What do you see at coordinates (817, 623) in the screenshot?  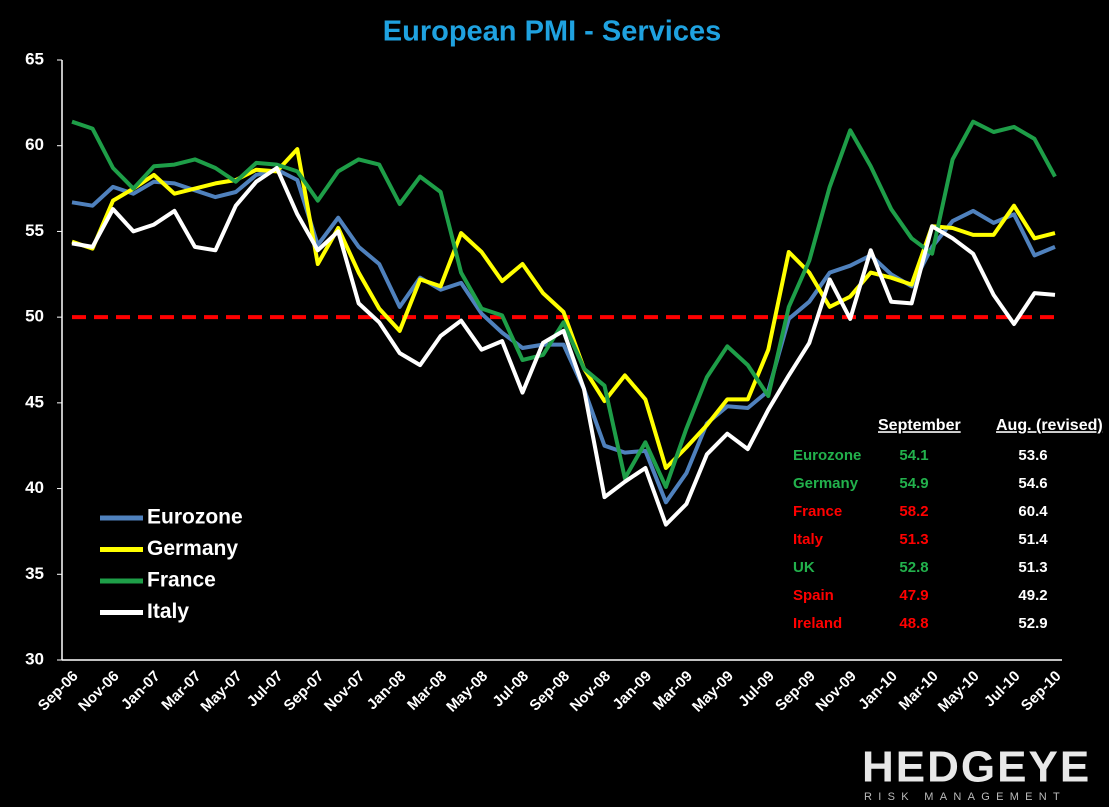 I see `table-row-name: Ireland` at bounding box center [817, 623].